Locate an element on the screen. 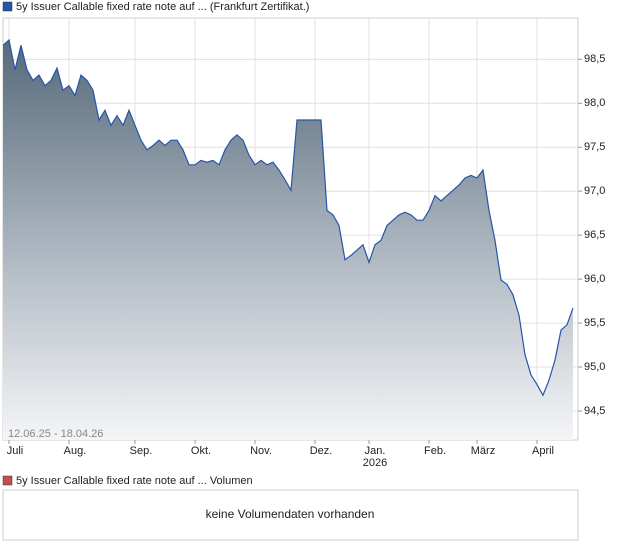  y-tick-label: 97,5 is located at coordinates (594, 147).